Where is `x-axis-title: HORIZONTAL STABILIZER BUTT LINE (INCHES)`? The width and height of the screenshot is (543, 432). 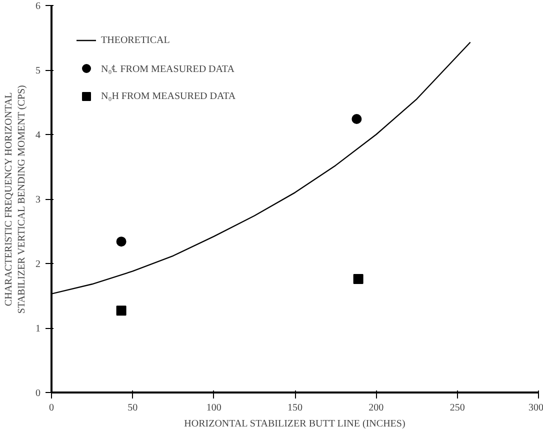
x-axis-title: HORIZONTAL STABILIZER BUTT LINE (INCHES) is located at coordinates (295, 424).